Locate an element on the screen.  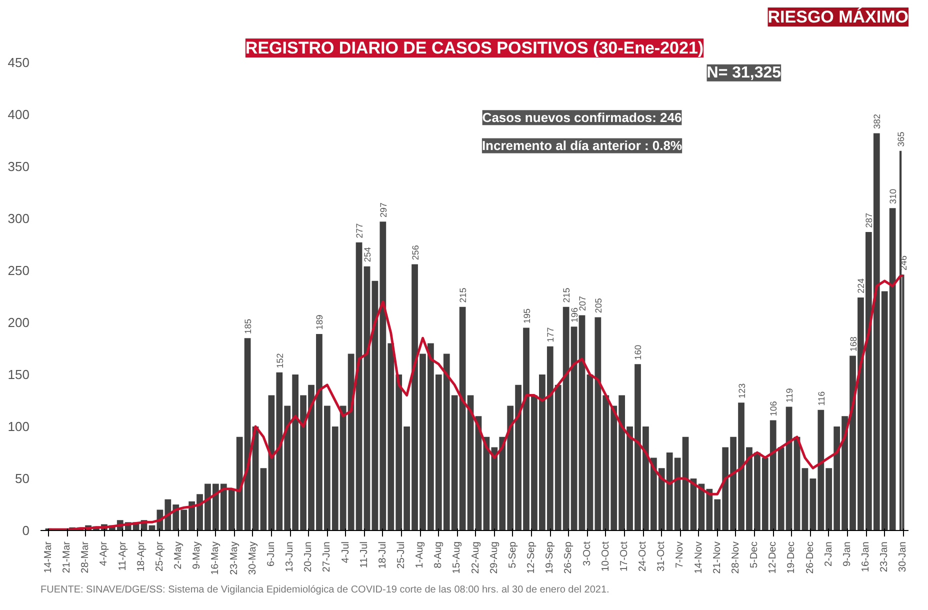
data-label: 189 is located at coordinates (319, 322).